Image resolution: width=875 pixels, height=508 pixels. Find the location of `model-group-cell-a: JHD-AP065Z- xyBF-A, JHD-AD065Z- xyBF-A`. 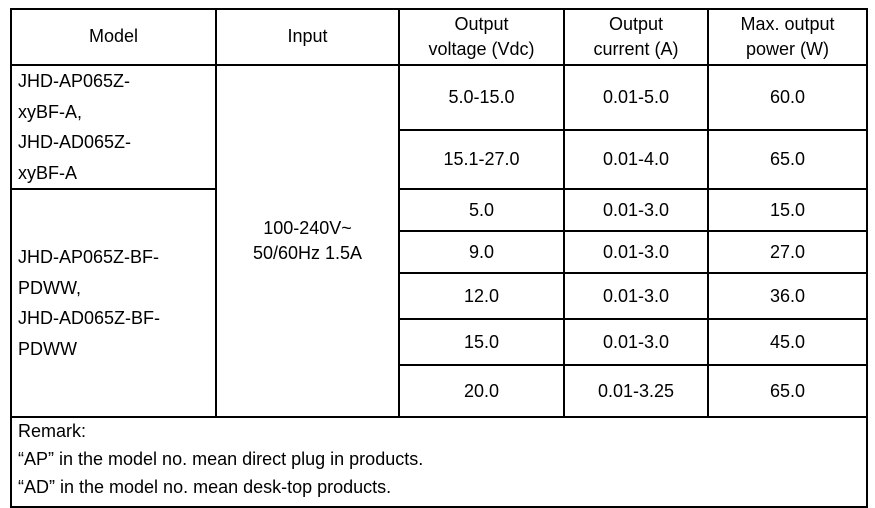

model-group-cell-a: JHD-AP065Z- xyBF-A, JHD-AD065Z- xyBF-A is located at coordinates (113, 127).